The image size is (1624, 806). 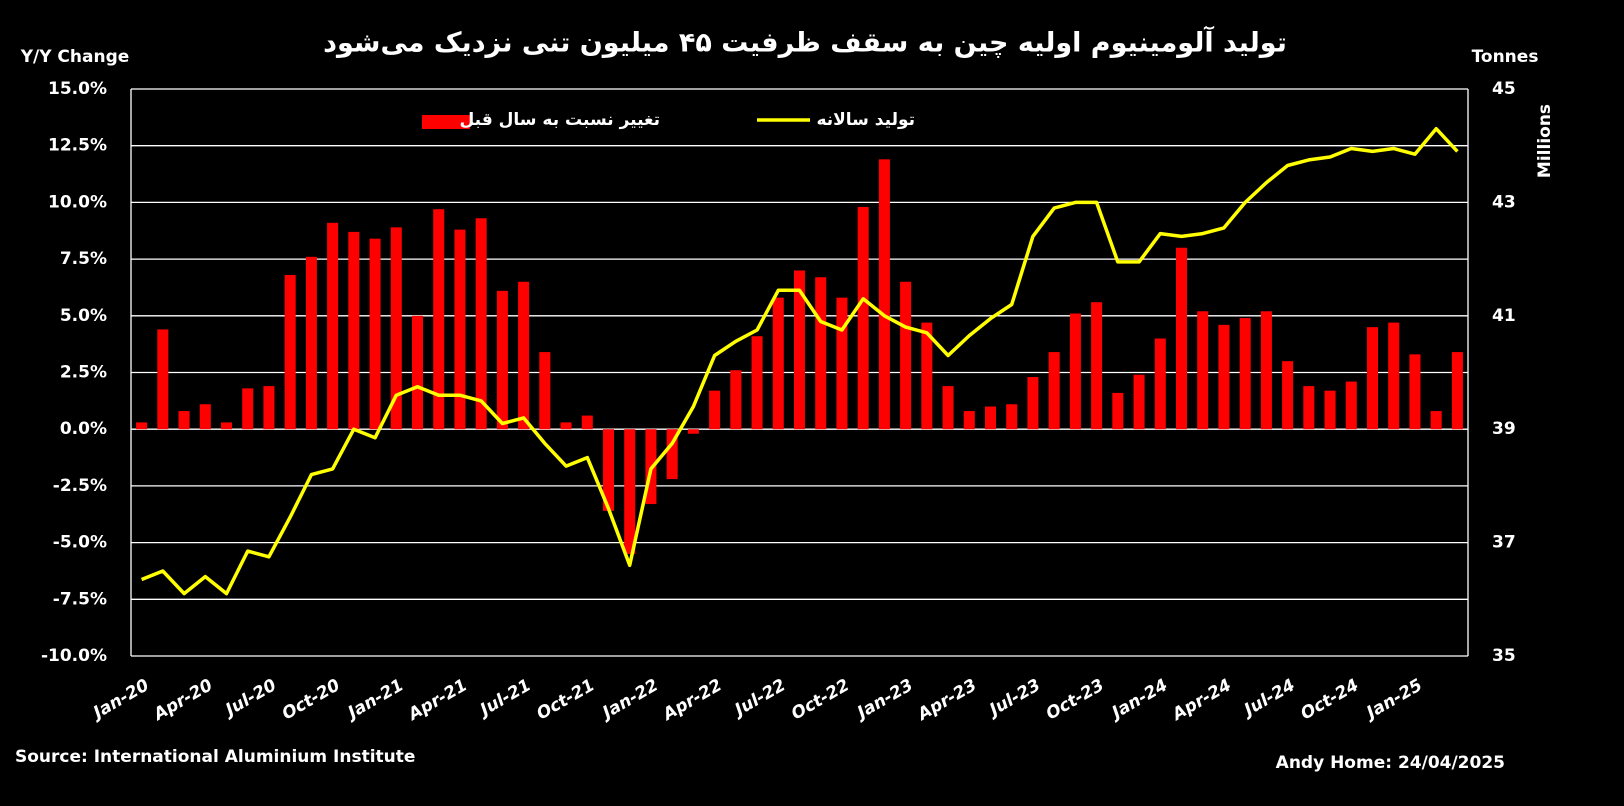 I want to click on y2-tick-label: 43, so click(x=1504, y=202).